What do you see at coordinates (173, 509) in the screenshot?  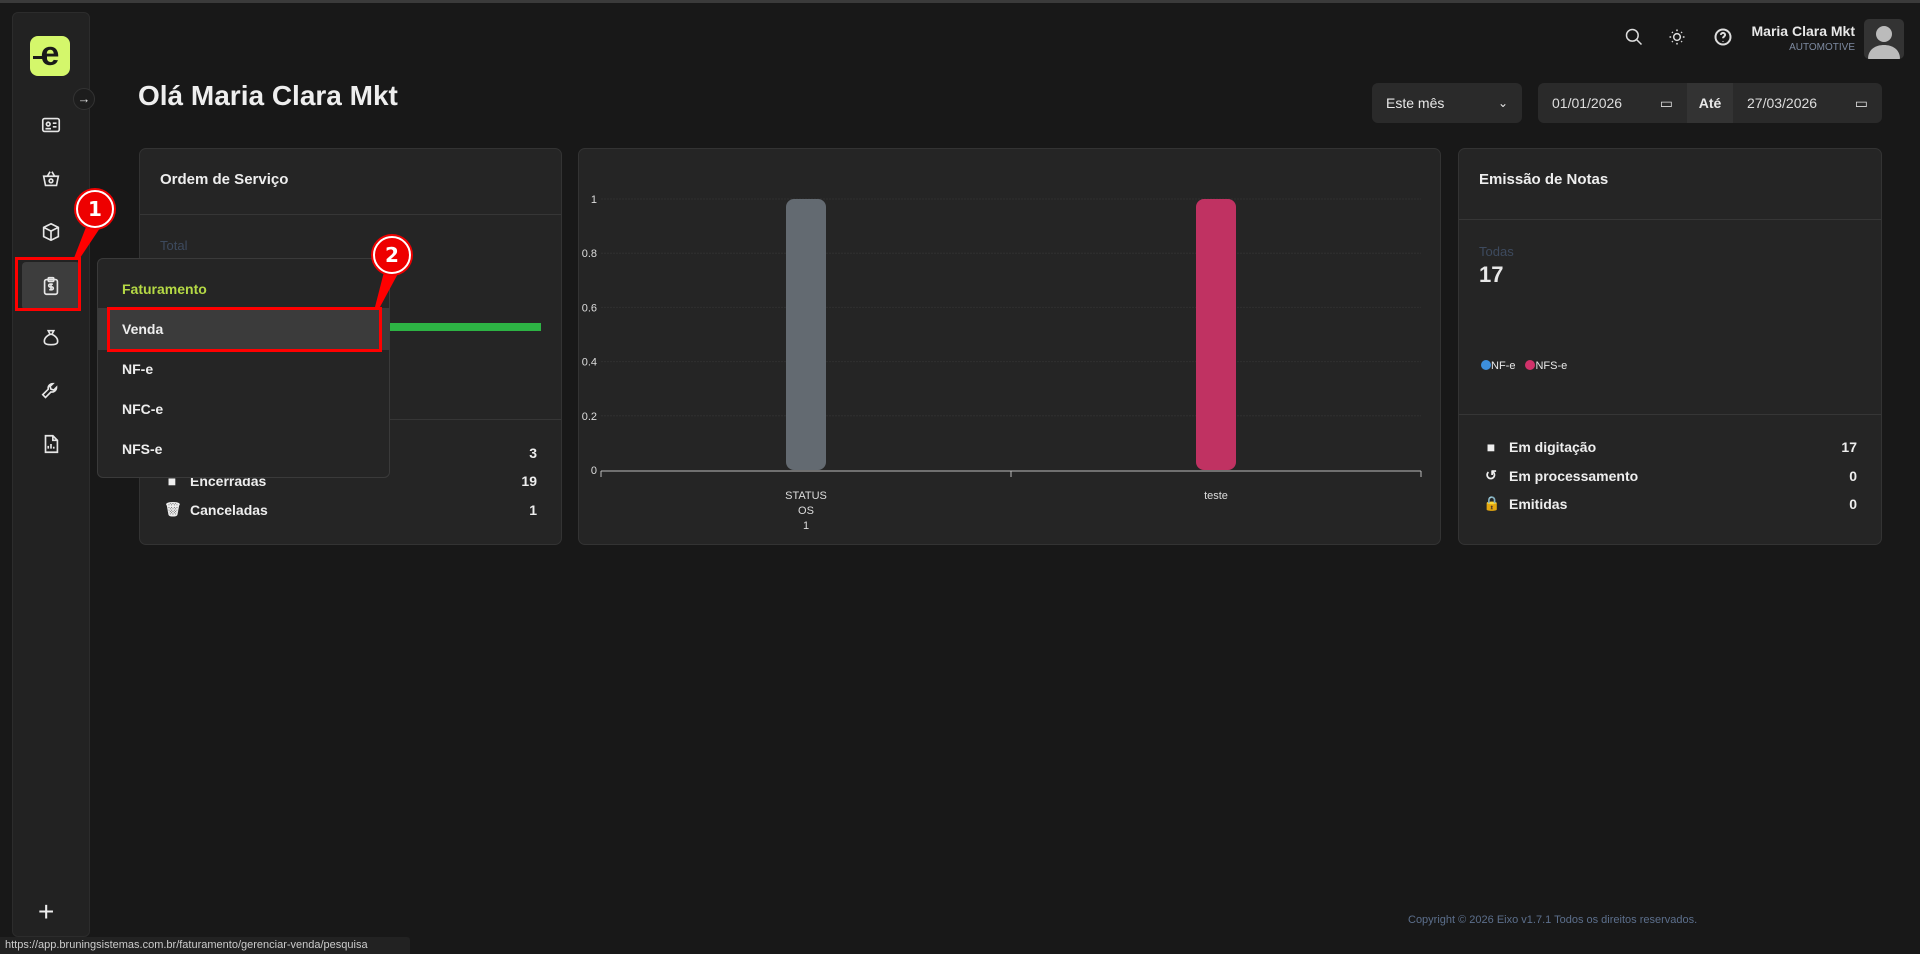 I see `trash-icon: 🗑` at bounding box center [173, 509].